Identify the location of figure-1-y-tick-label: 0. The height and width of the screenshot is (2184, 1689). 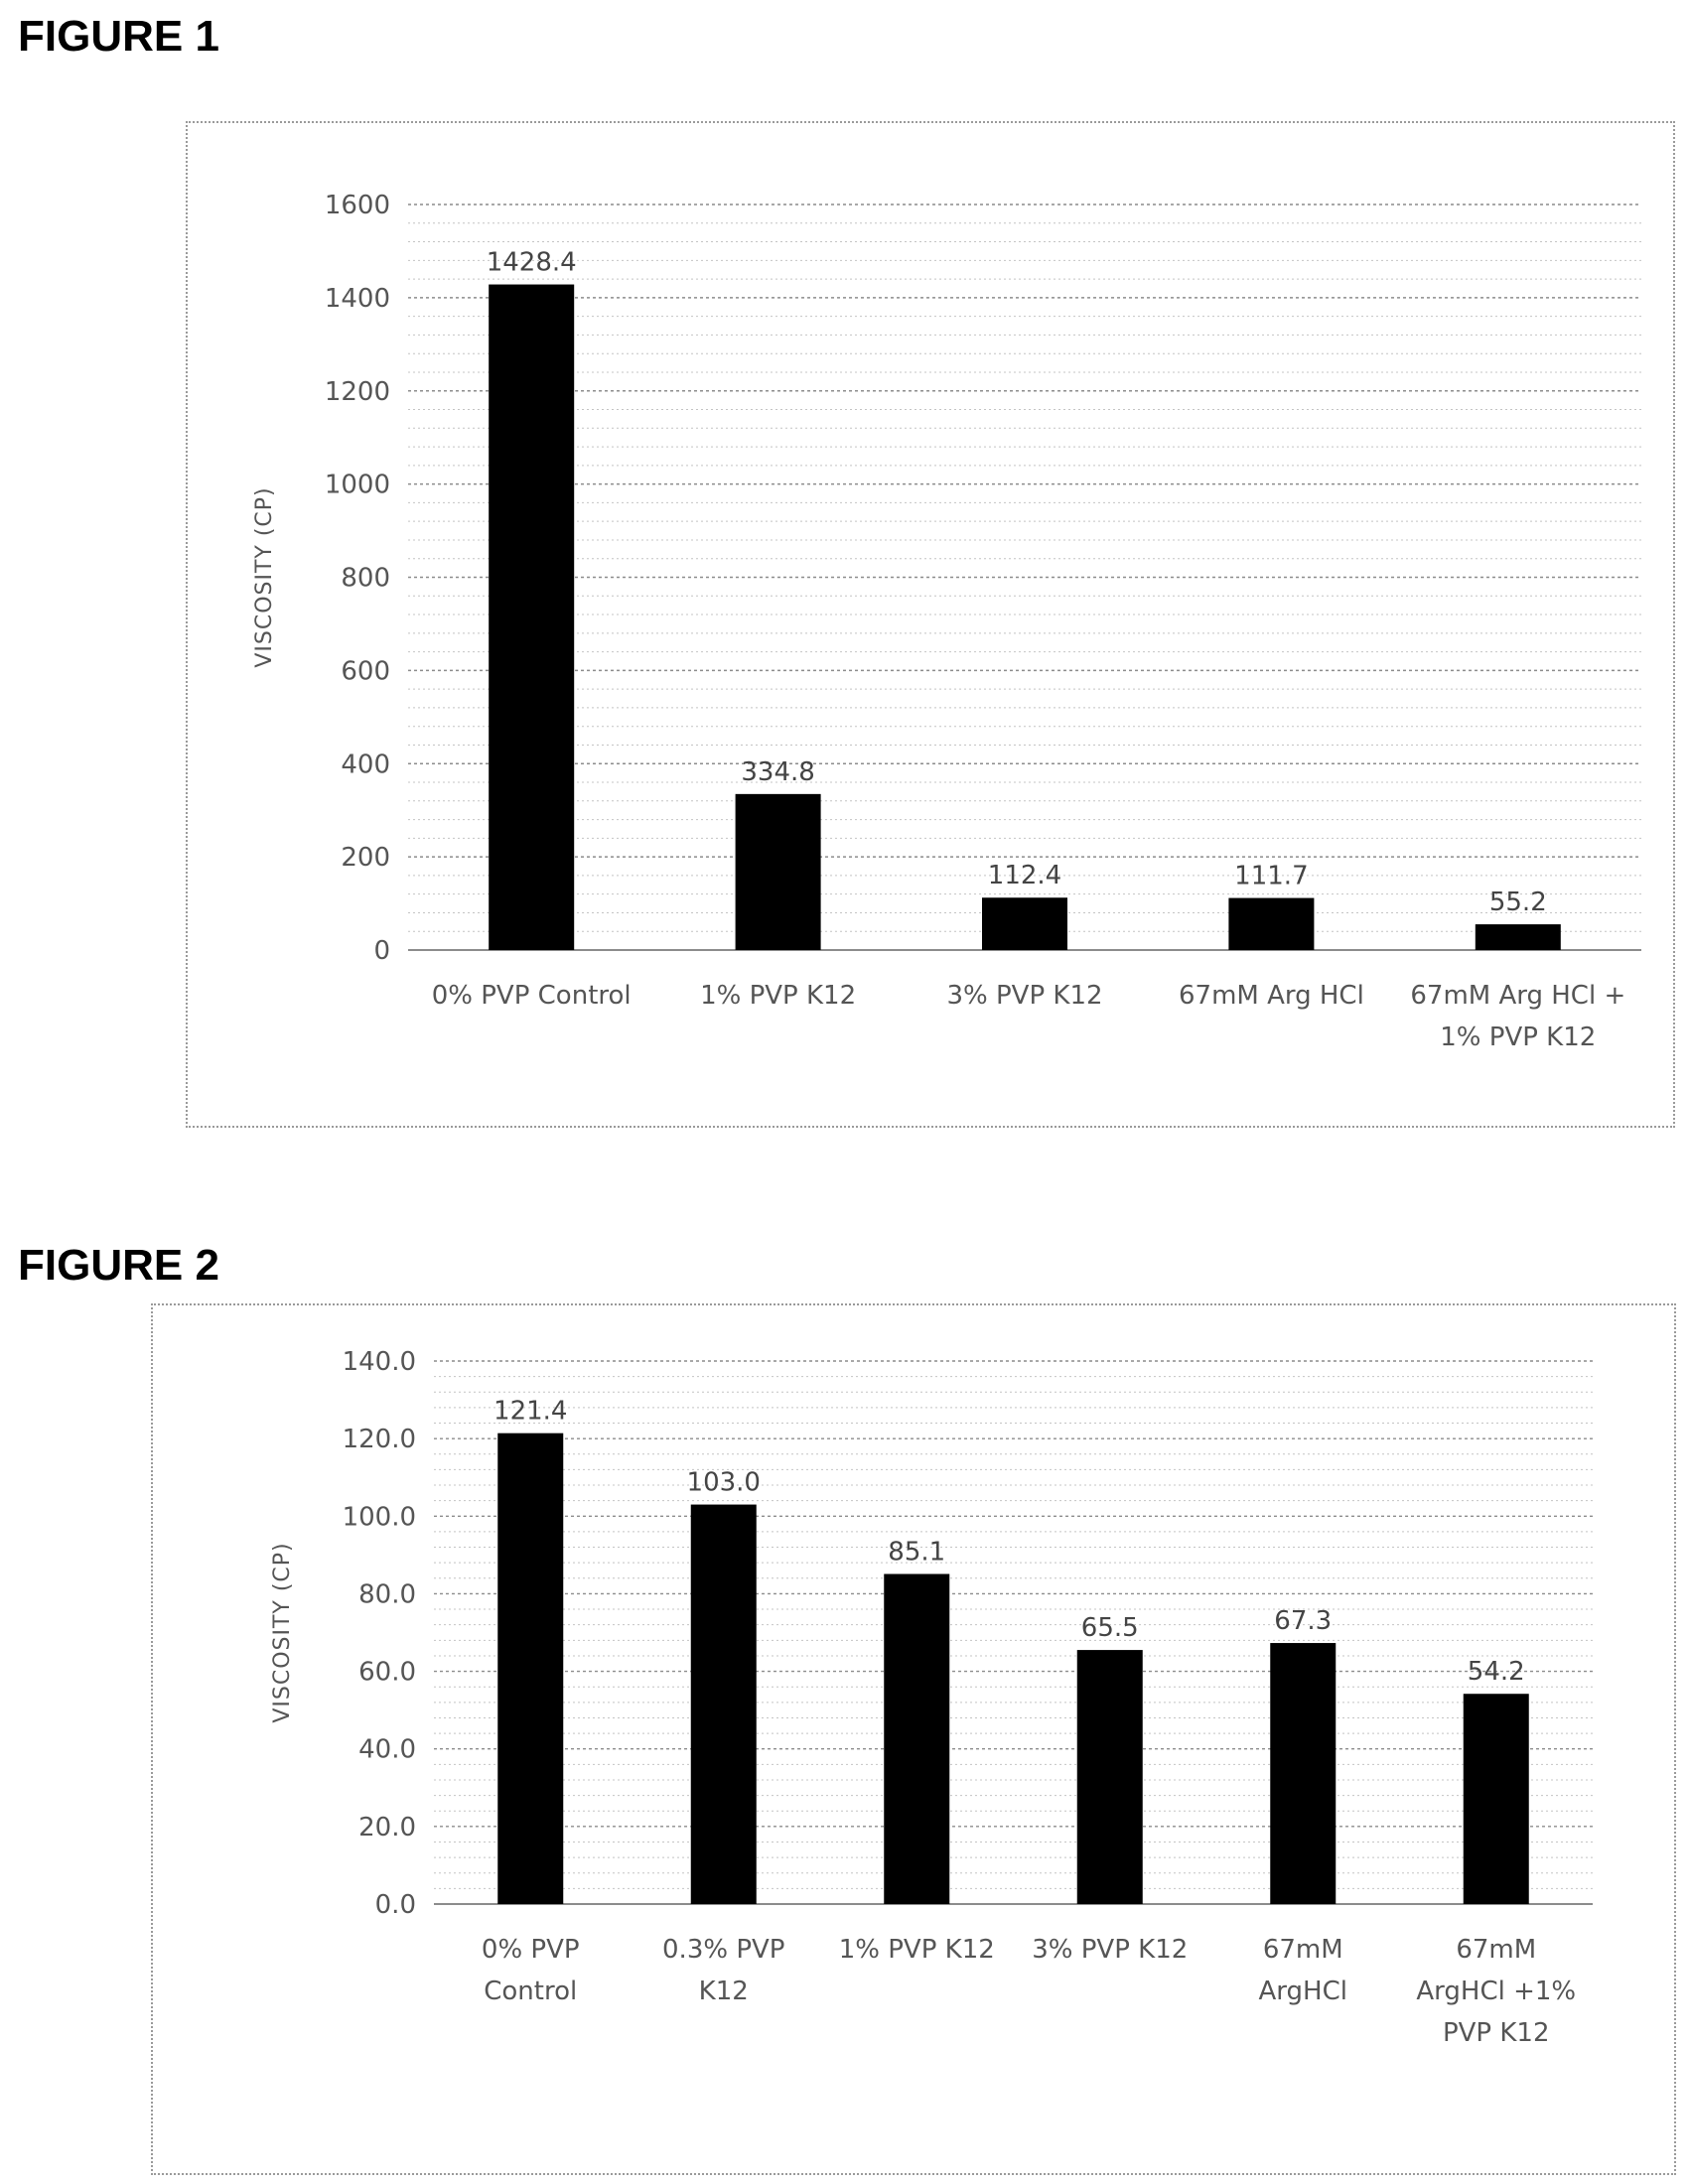
(382, 951).